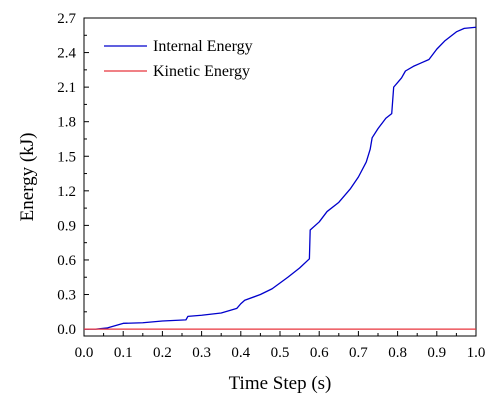 Image resolution: width=489 pixels, height=397 pixels. I want to click on x-tick-label: 0.3, so click(201, 353).